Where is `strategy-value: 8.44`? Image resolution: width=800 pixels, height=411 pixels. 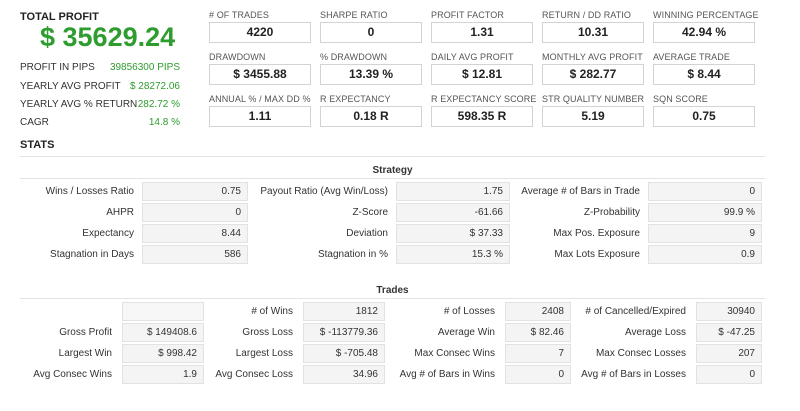
strategy-value: 8.44 is located at coordinates (195, 233).